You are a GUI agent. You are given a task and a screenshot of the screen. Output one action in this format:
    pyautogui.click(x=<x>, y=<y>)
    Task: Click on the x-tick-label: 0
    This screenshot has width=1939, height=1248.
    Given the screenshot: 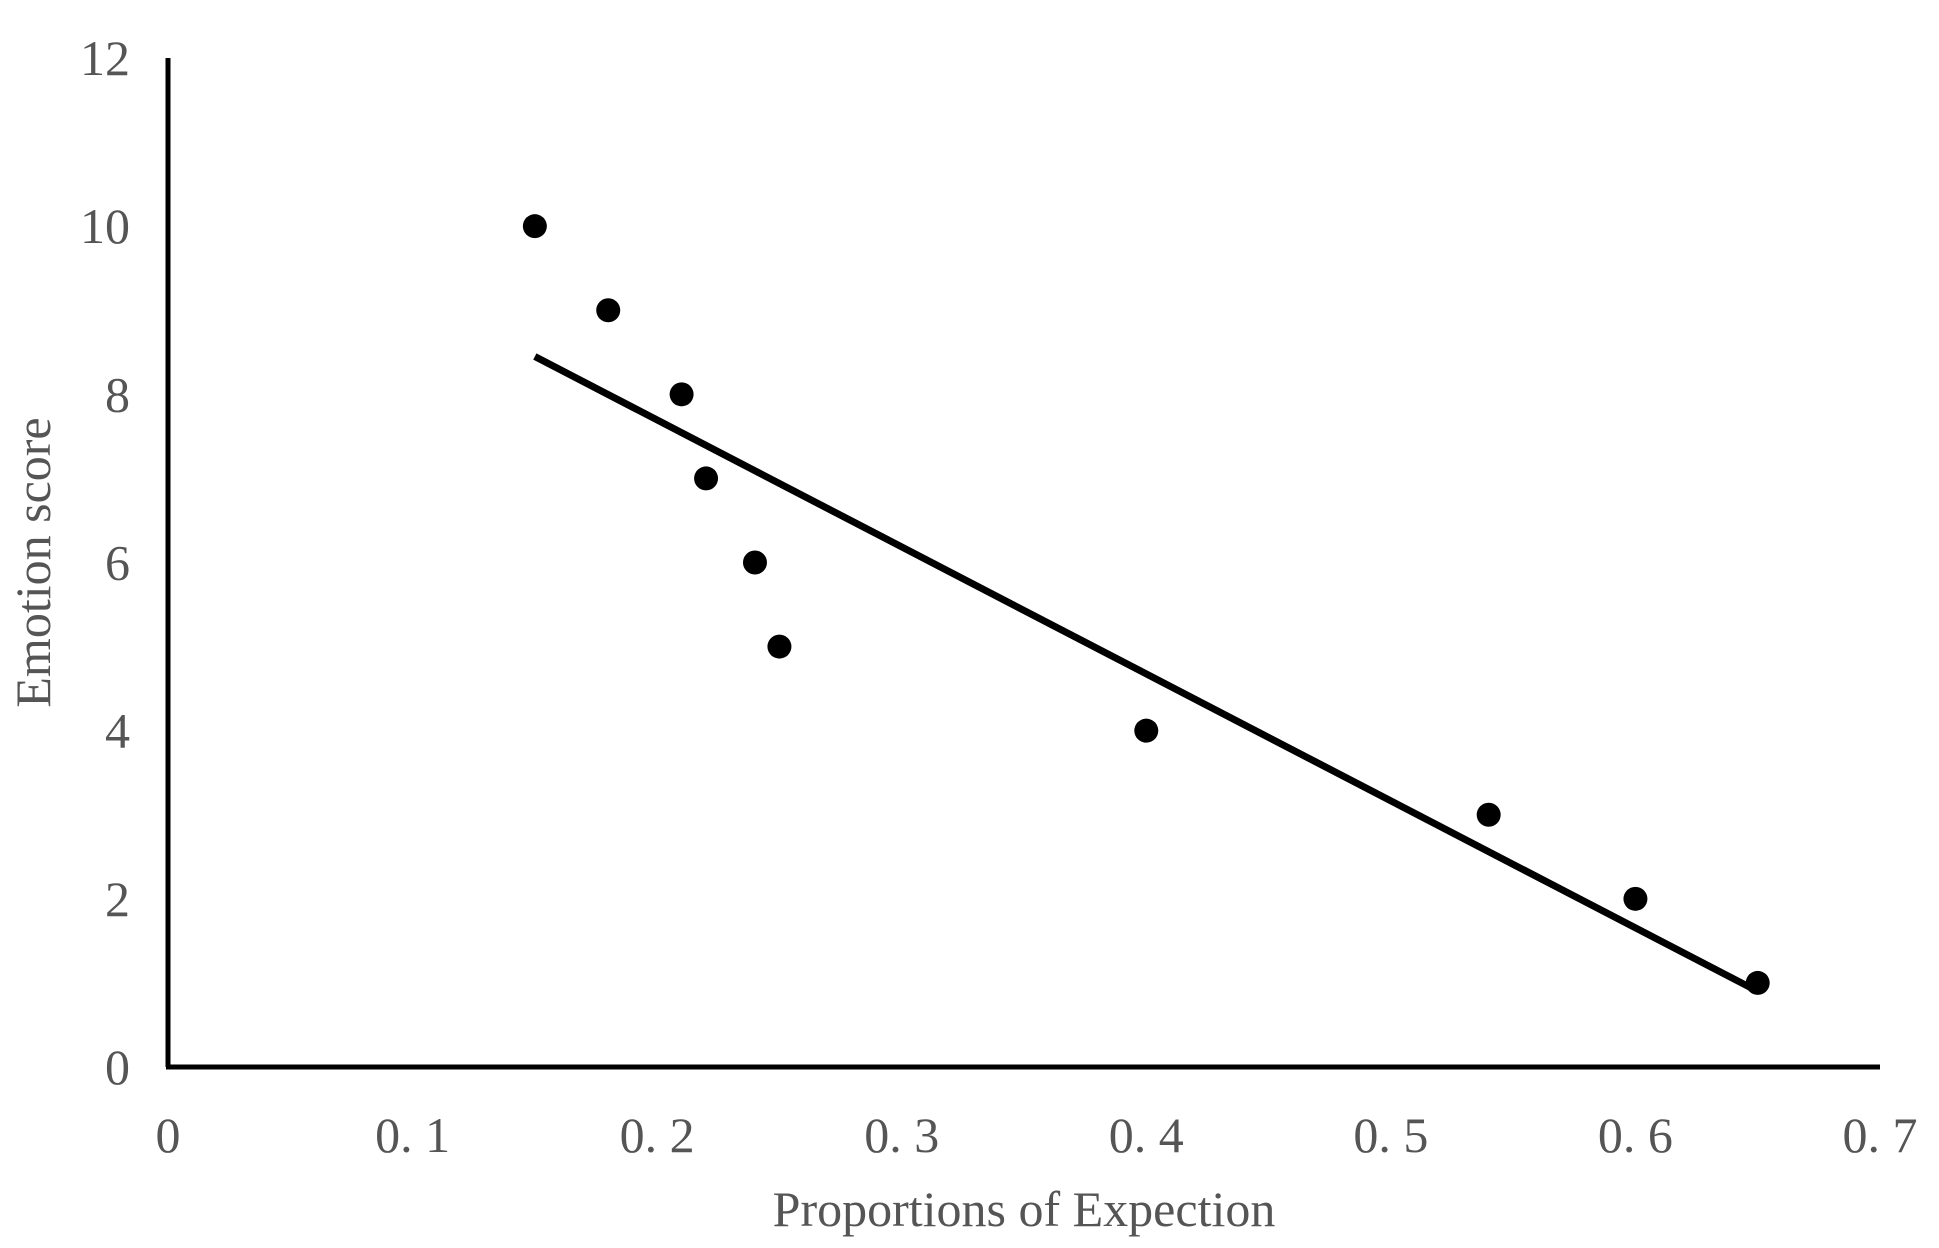 What is the action you would take?
    pyautogui.click(x=168, y=1135)
    